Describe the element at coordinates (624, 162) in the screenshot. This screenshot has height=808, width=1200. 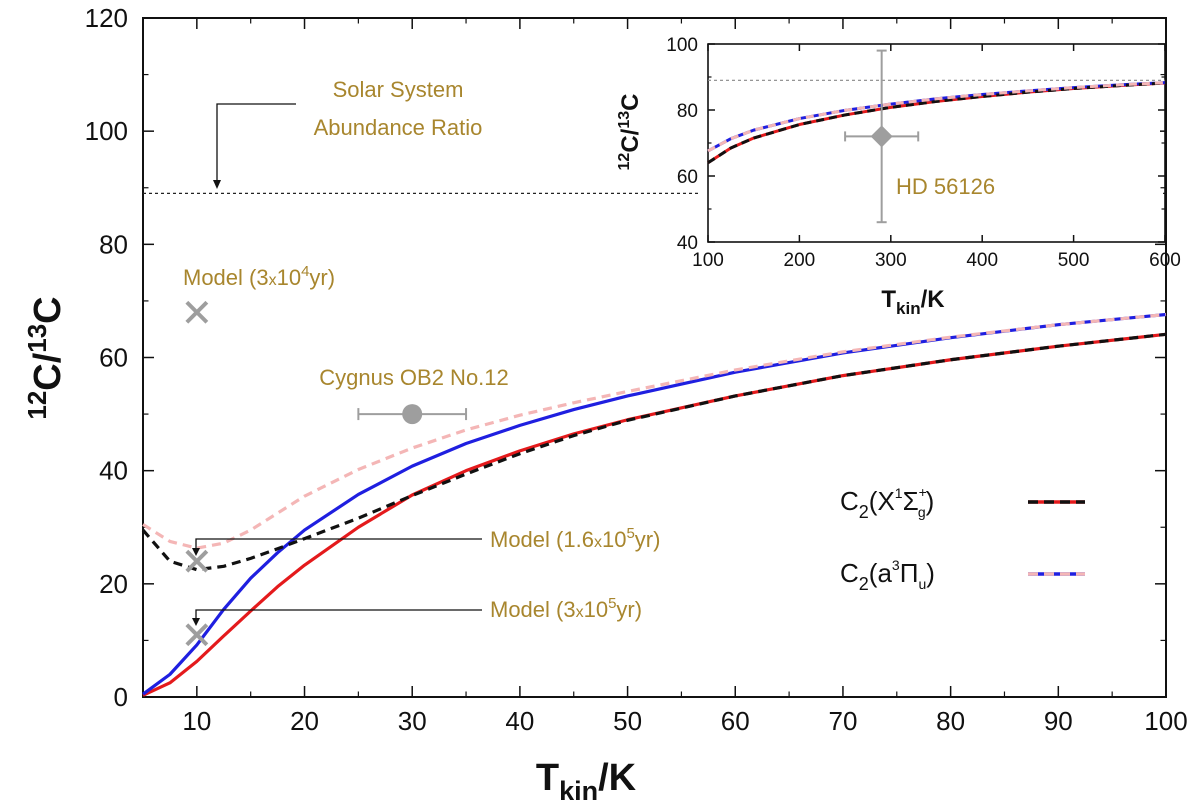
I see `inset-y-axis-title-sup1: 12` at that location.